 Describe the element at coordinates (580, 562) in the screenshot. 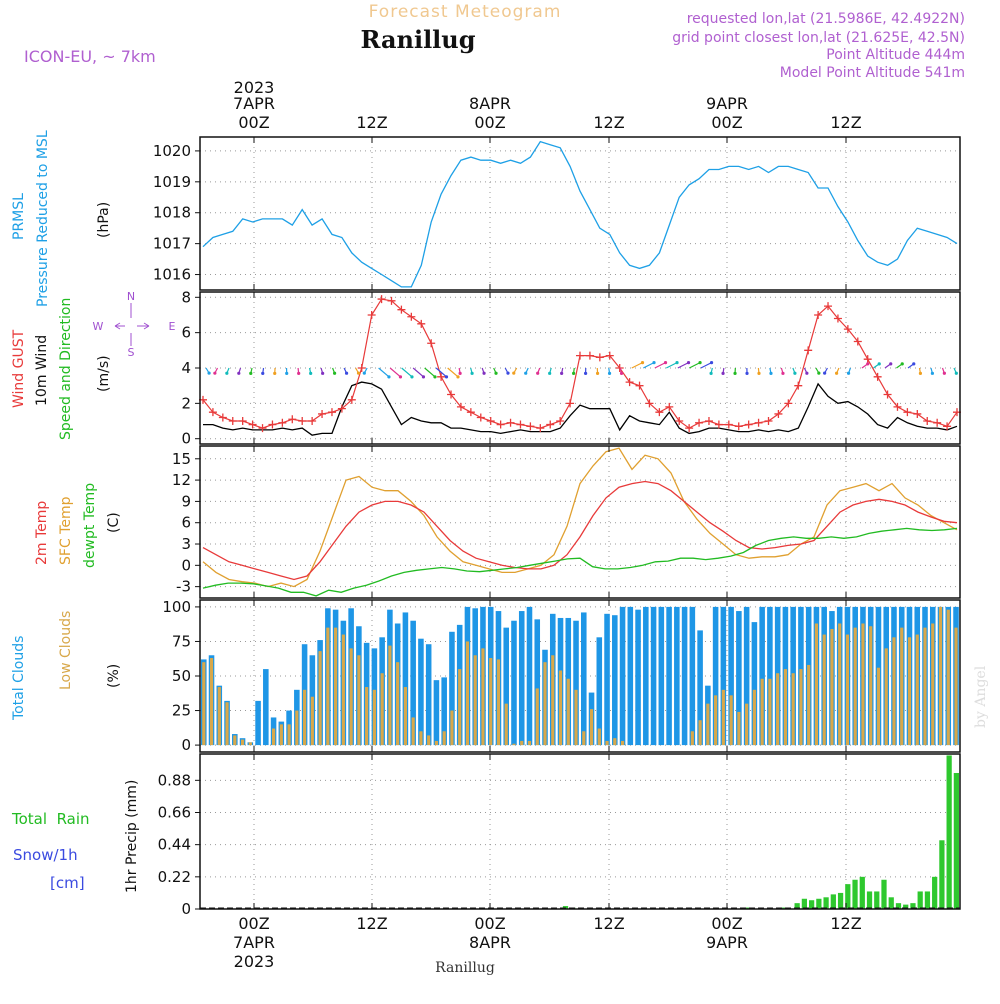

I see `series-dewpt` at that location.